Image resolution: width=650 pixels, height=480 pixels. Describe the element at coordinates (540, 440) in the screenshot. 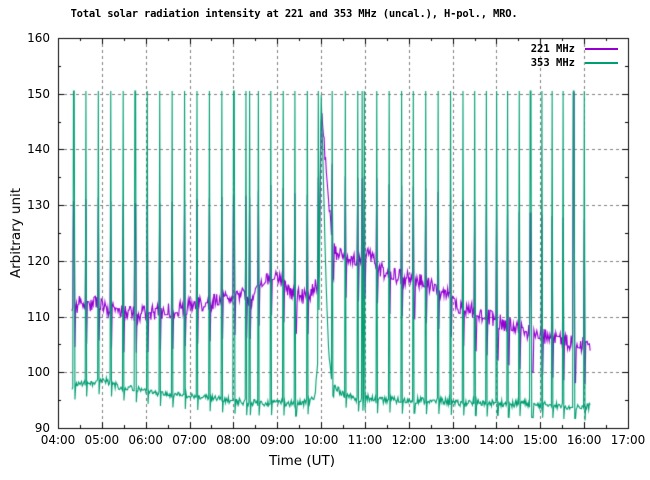

I see `x-tick-label: 15:00` at that location.